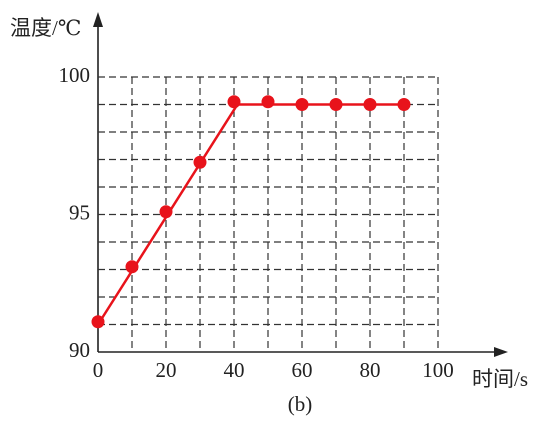  I want to click on x-tick-label: 60, so click(302, 370).